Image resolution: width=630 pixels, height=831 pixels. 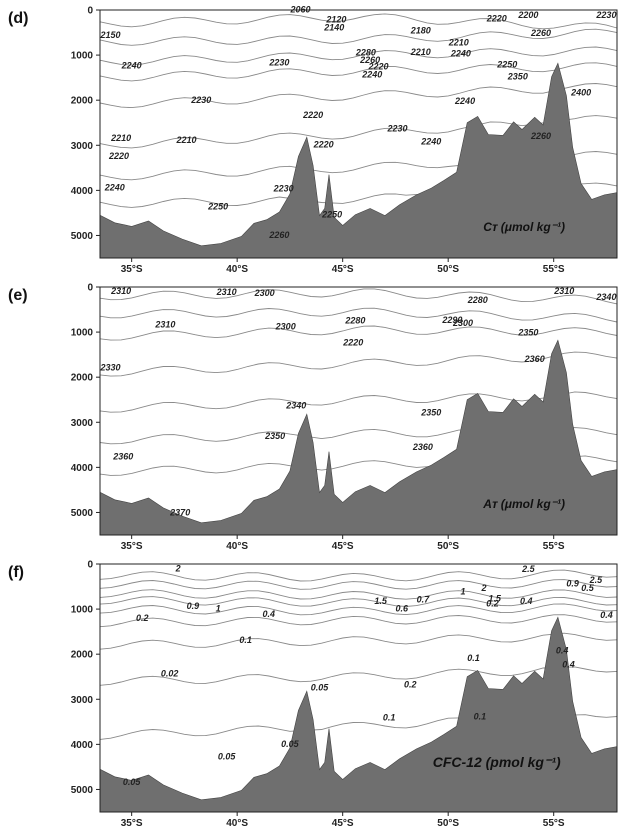 I want to click on x-tick-label: 50°S, so click(x=448, y=546).